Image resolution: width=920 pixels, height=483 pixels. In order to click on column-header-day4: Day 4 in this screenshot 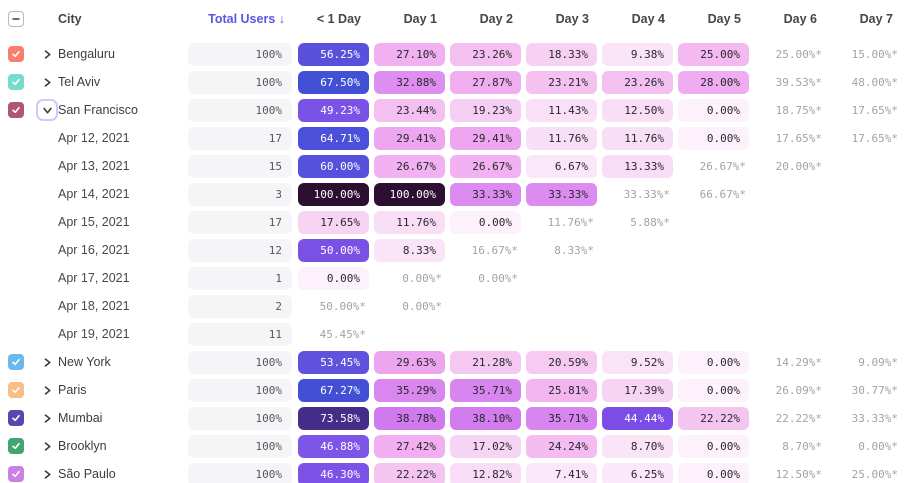, I will do `click(648, 19)`.